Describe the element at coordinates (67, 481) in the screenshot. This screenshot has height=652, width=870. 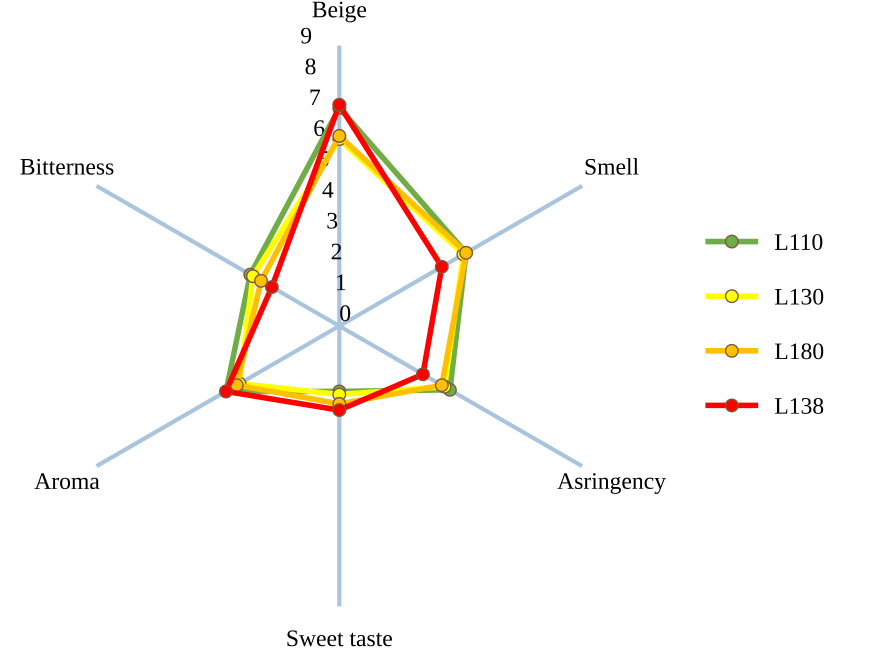
I see `spoke-label: Aroma` at that location.